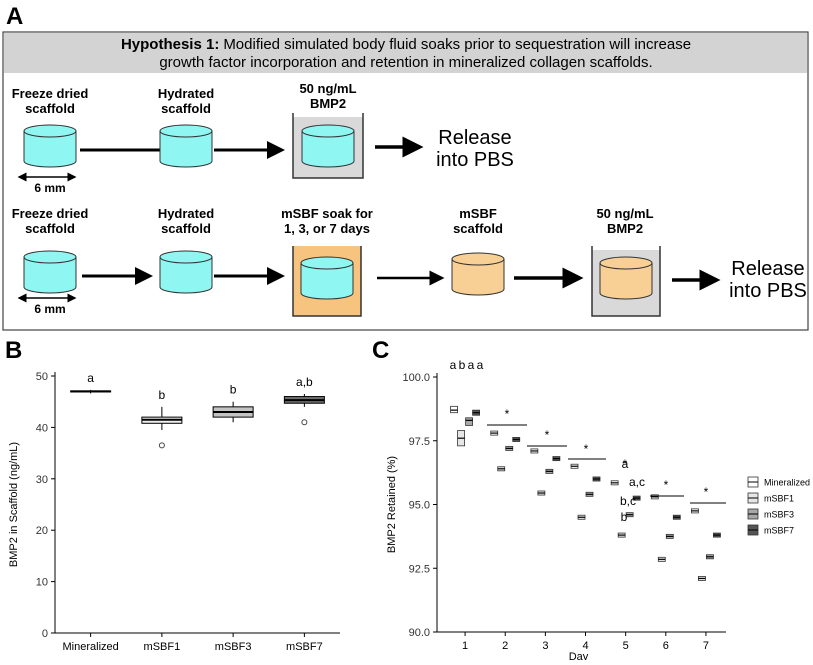  Describe the element at coordinates (14, 16) in the screenshot. I see `panel-label: A` at that location.